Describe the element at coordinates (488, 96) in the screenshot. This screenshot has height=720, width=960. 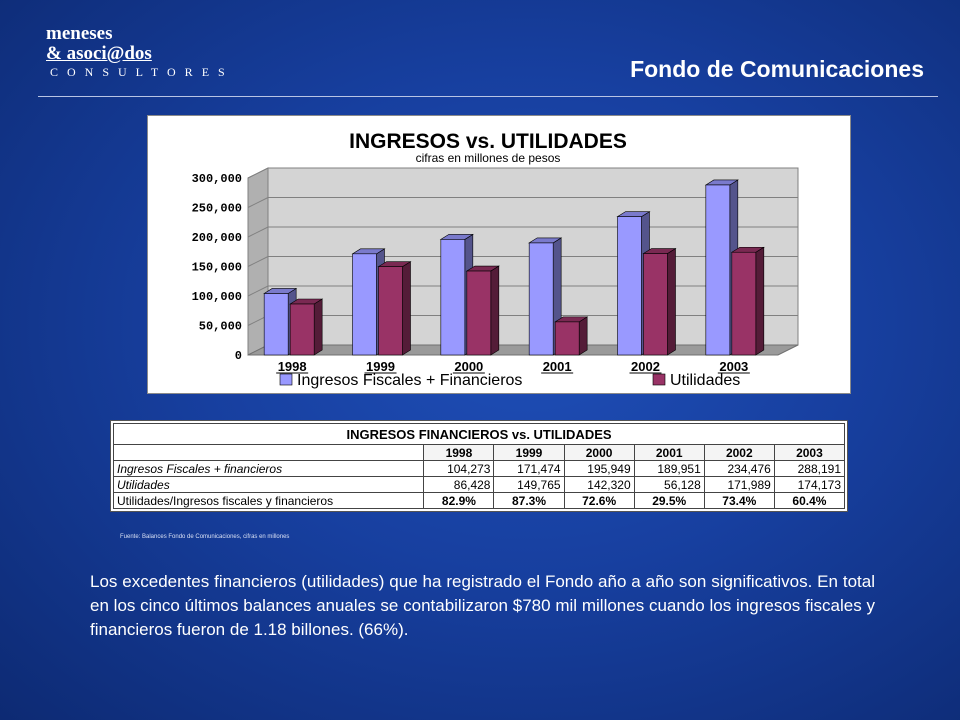
I see `title-divider` at that location.